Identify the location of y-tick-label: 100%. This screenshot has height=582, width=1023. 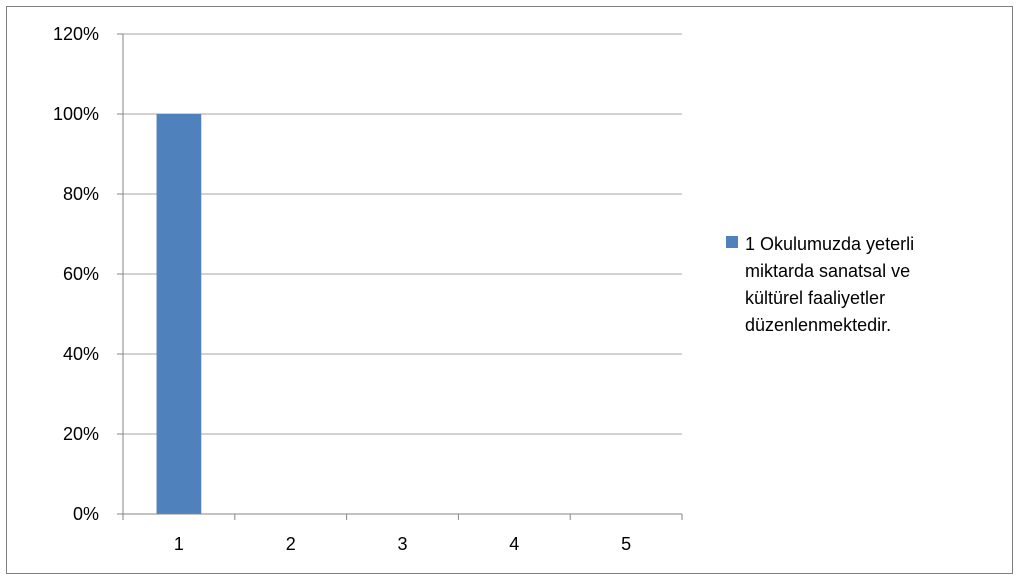
(76, 114).